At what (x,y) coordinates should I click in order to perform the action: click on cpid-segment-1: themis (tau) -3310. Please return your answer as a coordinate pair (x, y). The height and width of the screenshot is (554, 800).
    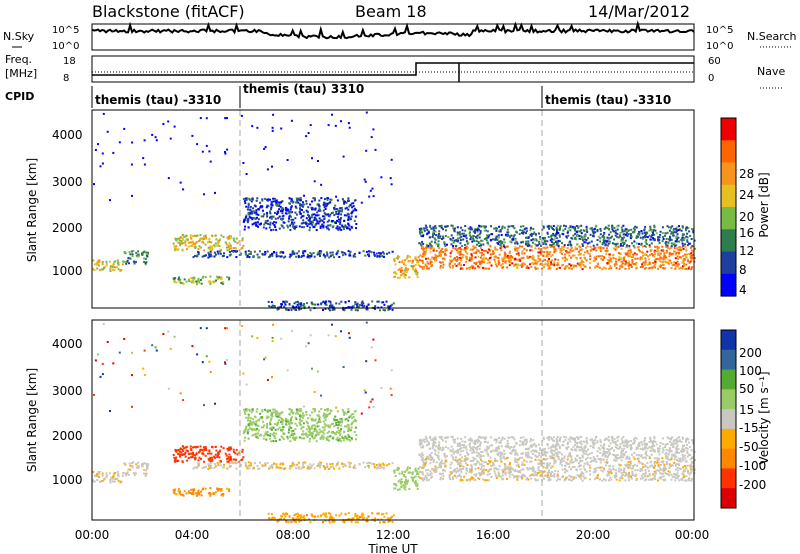
    Looking at the image, I should click on (158, 100).